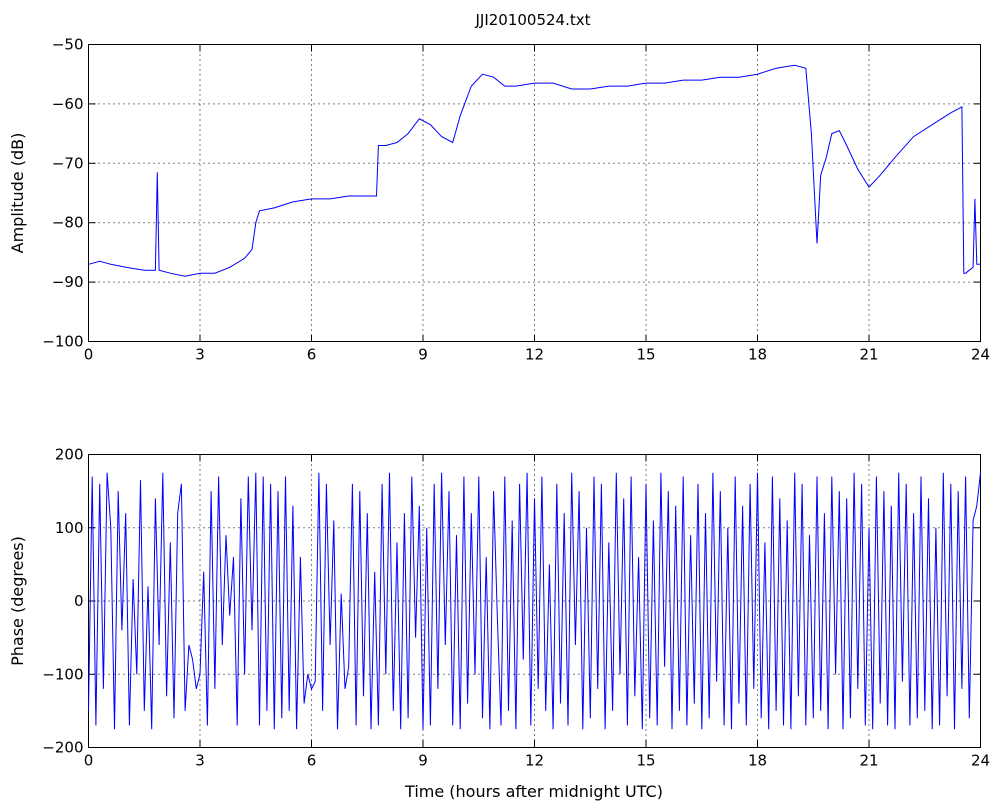 The width and height of the screenshot is (998, 806). What do you see at coordinates (17, 601) in the screenshot?
I see `phase-y-axis-label: Phase (degrees)` at bounding box center [17, 601].